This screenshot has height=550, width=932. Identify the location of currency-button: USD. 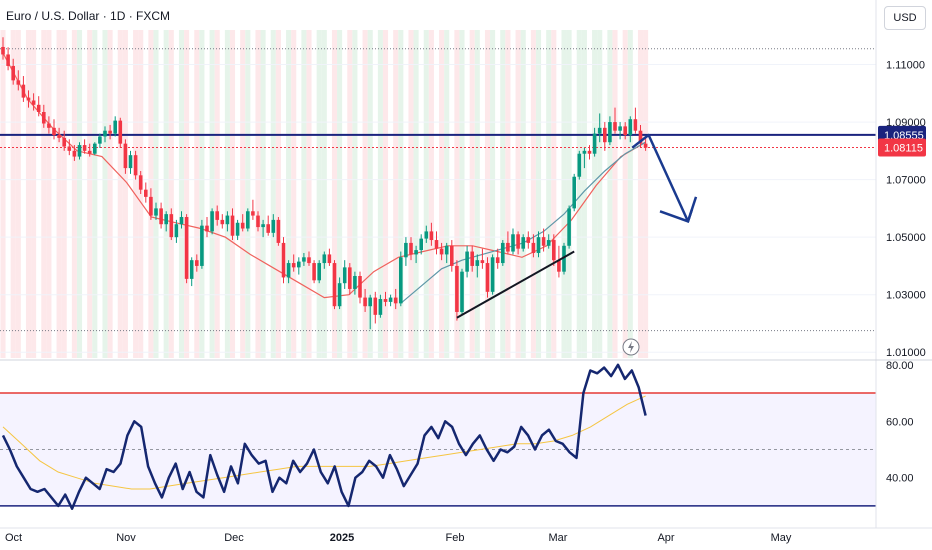
(905, 18).